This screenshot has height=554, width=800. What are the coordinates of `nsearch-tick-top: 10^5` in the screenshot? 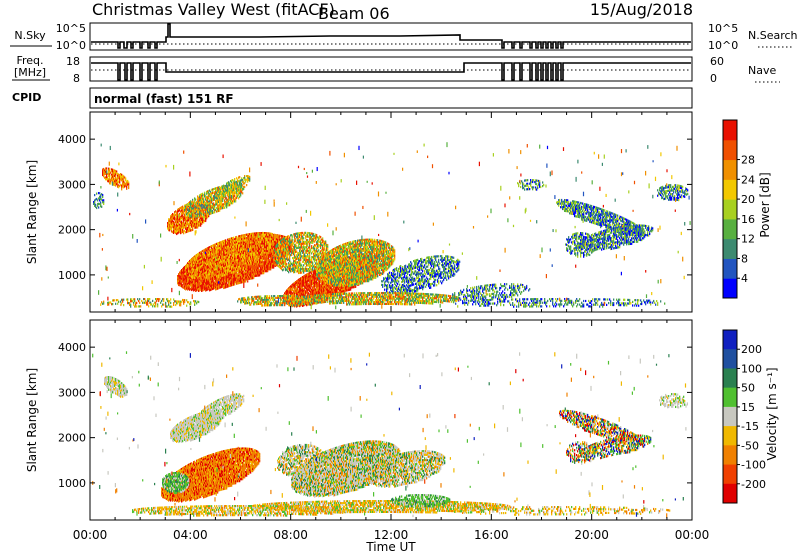 It's located at (723, 28).